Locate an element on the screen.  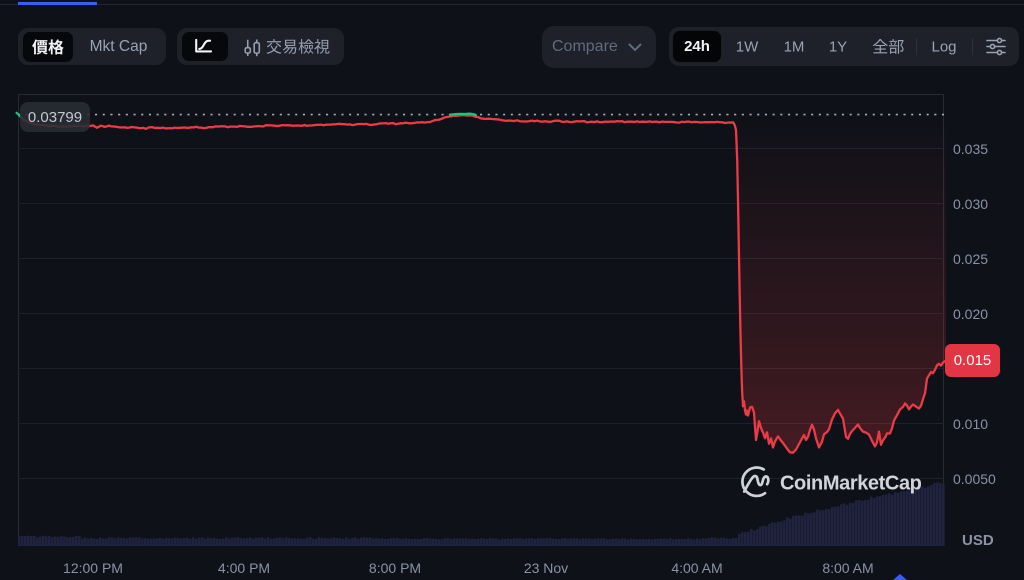
svg-text: CoinMarketCap is located at coordinates (851, 484).